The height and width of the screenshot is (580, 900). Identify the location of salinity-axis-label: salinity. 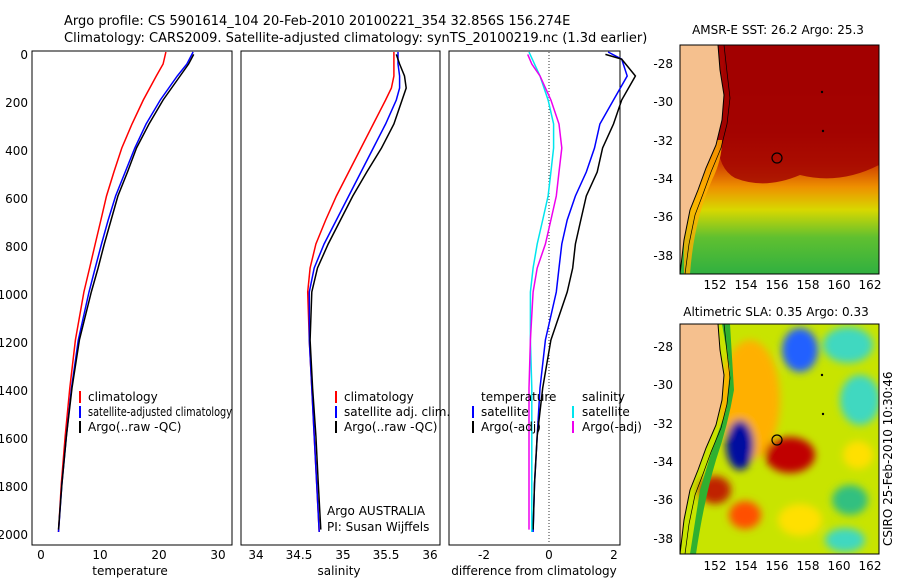
(338, 571).